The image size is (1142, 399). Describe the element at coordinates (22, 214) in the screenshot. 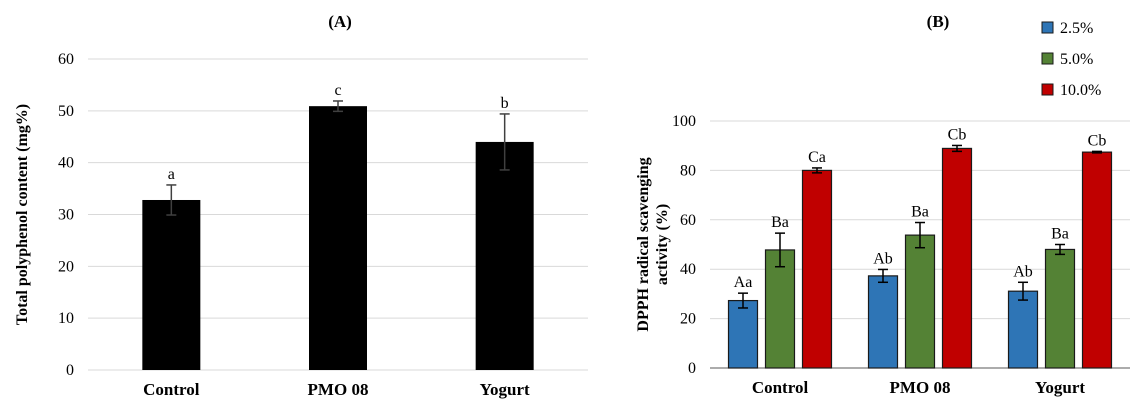

I see `y-axis-label: Total polyphenol content (mg%)` at that location.